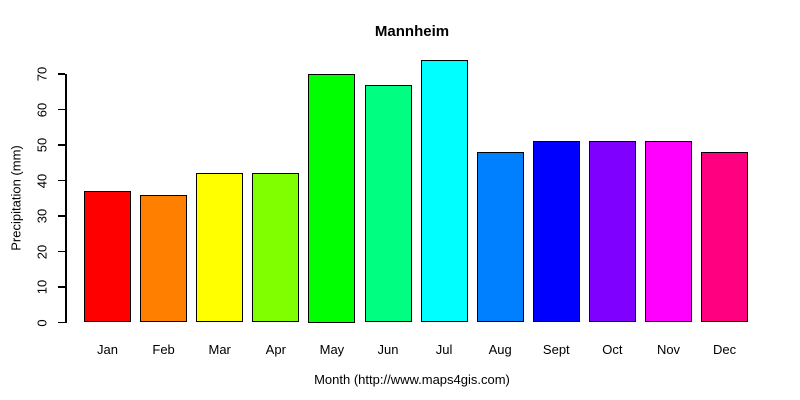 This screenshot has width=800, height=400. What do you see at coordinates (725, 237) in the screenshot?
I see `bar-dec` at bounding box center [725, 237].